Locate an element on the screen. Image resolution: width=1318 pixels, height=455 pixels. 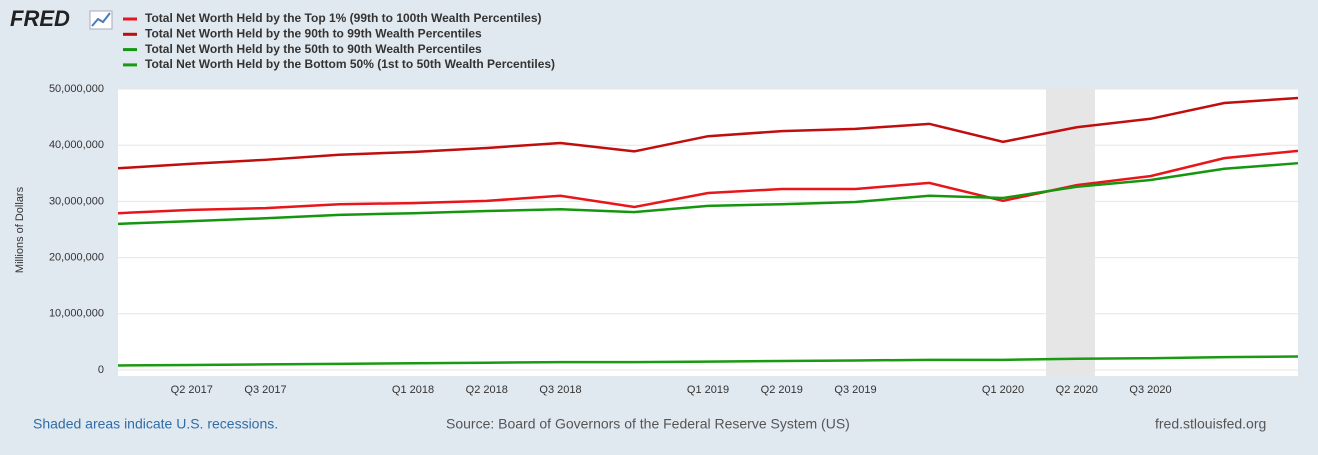
x-tick-label: Q3 2020 is located at coordinates (1150, 390).